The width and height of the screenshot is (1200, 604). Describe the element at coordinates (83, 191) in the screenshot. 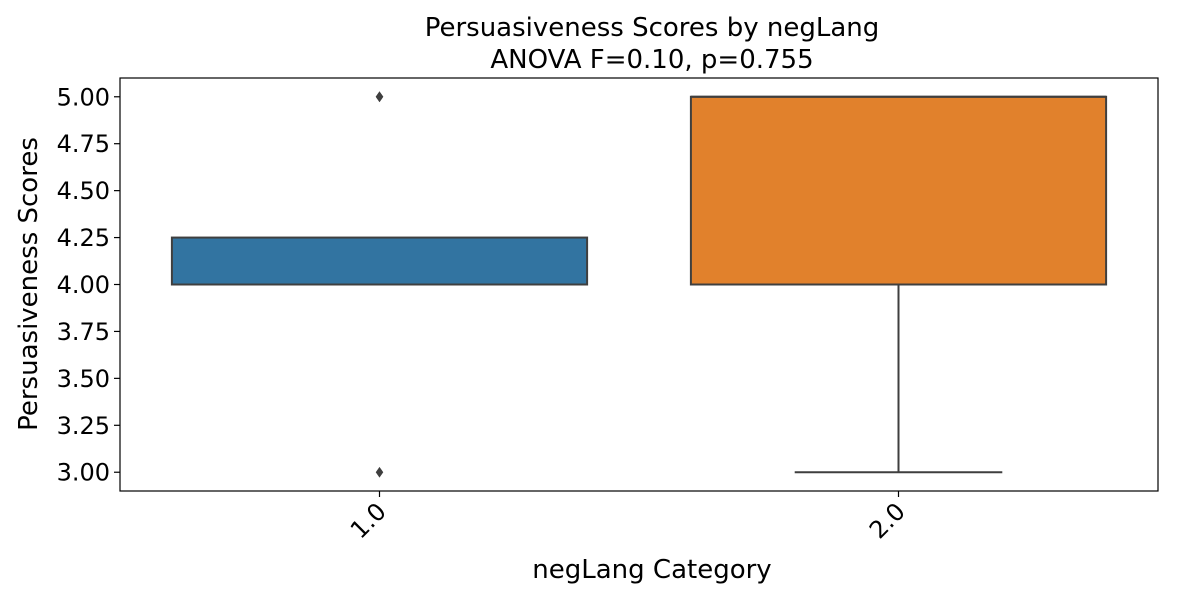

I see `y-tick-label: 4.50` at that location.